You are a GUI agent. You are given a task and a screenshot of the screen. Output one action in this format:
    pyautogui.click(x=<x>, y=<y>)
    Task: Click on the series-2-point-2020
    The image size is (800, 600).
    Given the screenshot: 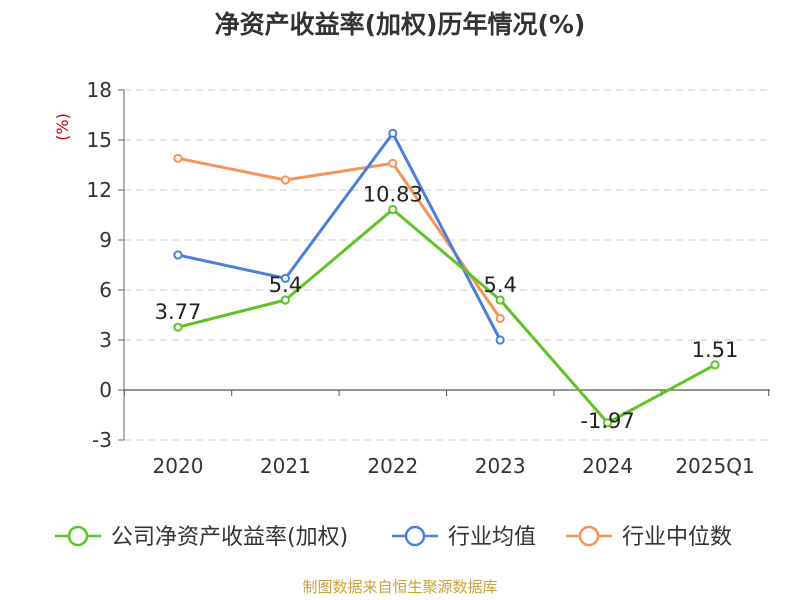 What is the action you would take?
    pyautogui.click(x=178, y=158)
    